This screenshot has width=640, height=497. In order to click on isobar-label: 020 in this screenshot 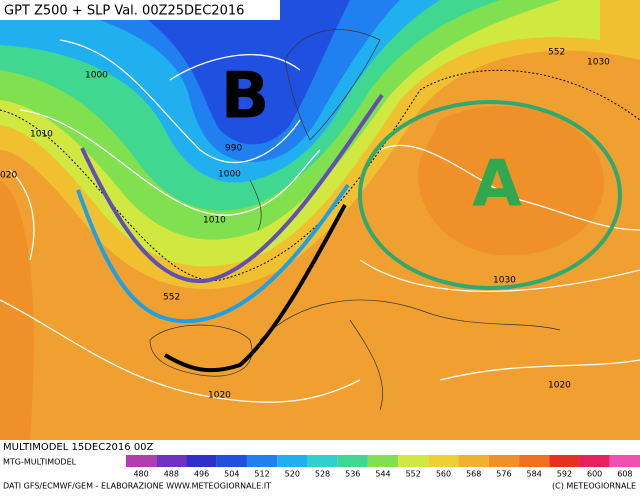, I will do `click(8, 176)`.